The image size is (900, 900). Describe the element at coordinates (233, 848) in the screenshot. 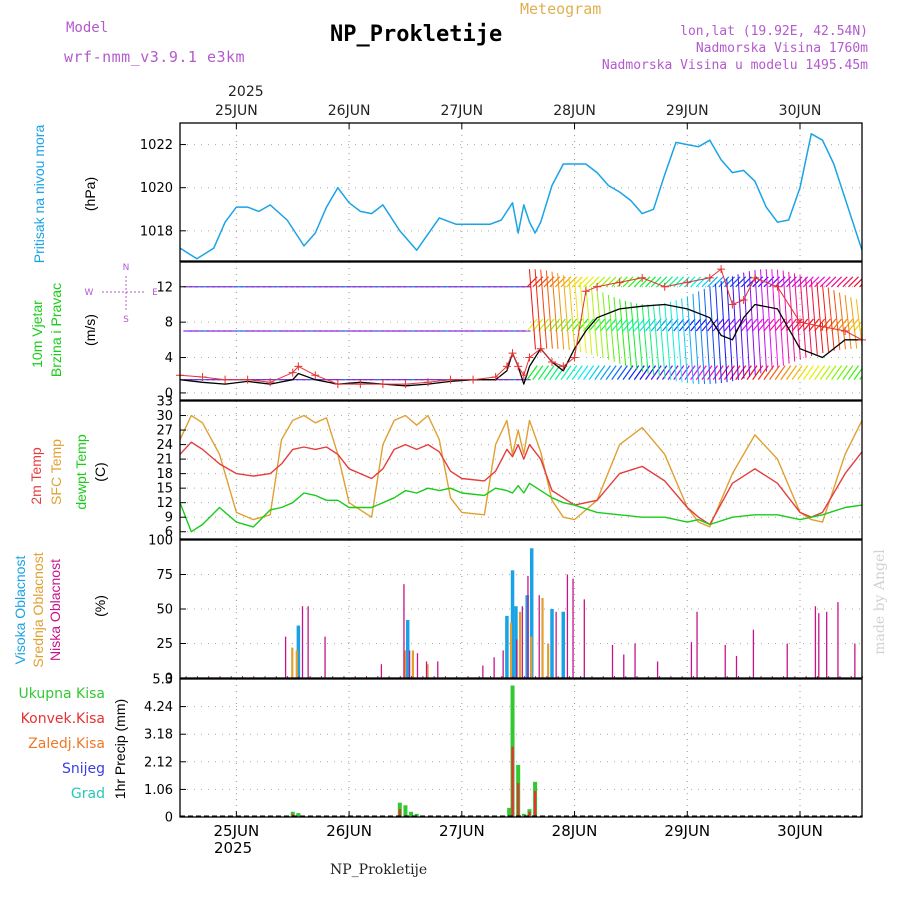

I see `year-bottom: 2025` at that location.